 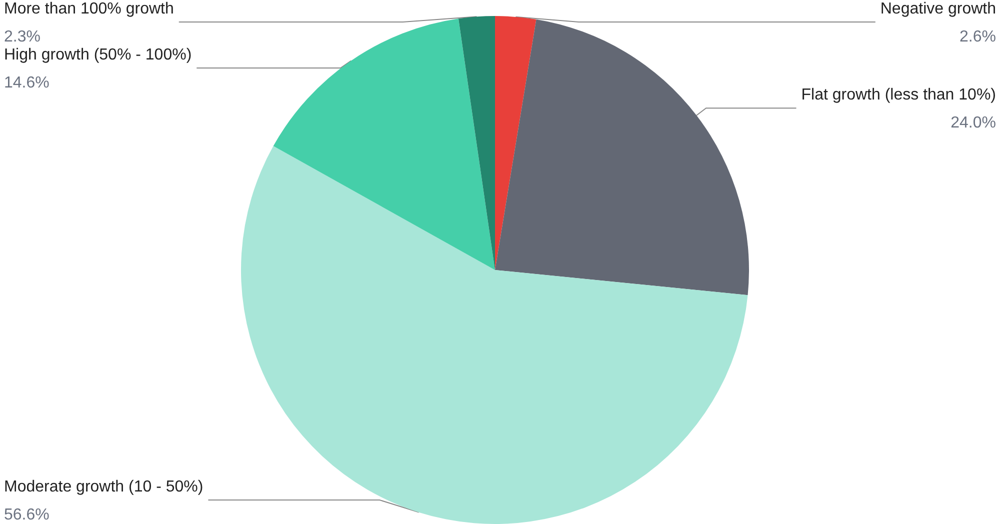 What do you see at coordinates (898, 95) in the screenshot?
I see `slice-label: Flat growth (less than 10%)` at bounding box center [898, 95].